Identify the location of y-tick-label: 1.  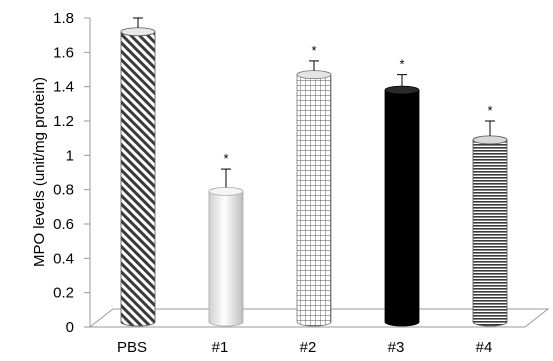
(70, 155).